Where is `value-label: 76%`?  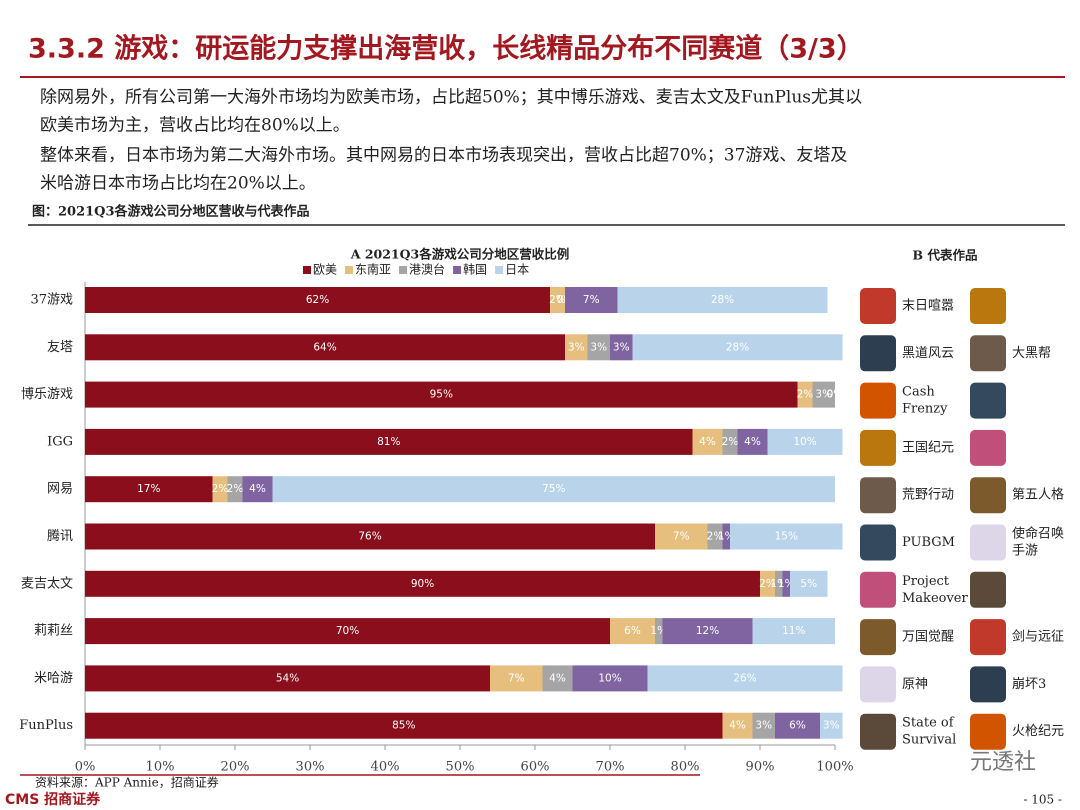
value-label: 76% is located at coordinates (369, 537).